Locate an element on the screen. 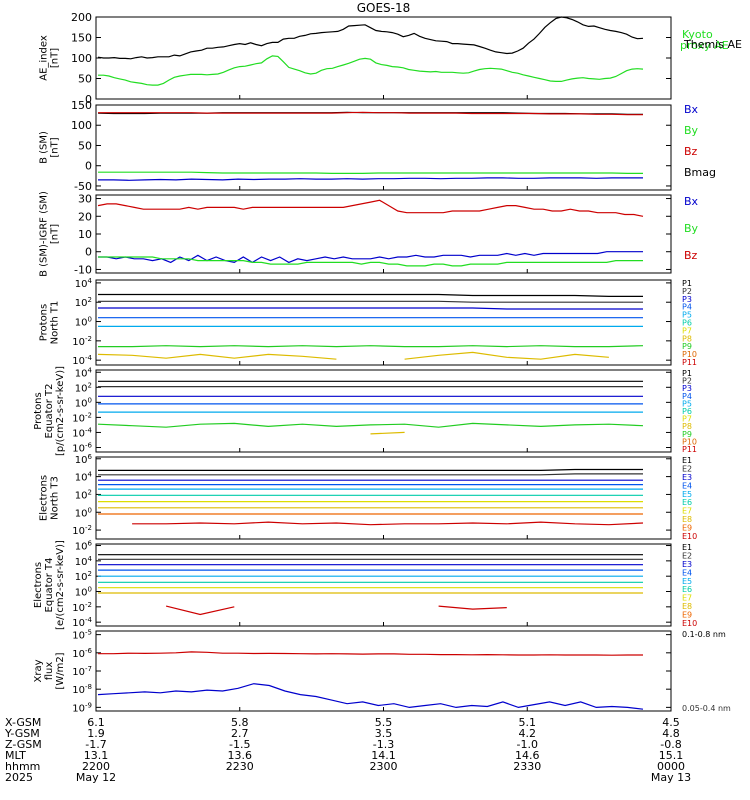 The image size is (750, 800). legend: Bx By Bz is located at coordinates (691, 228).